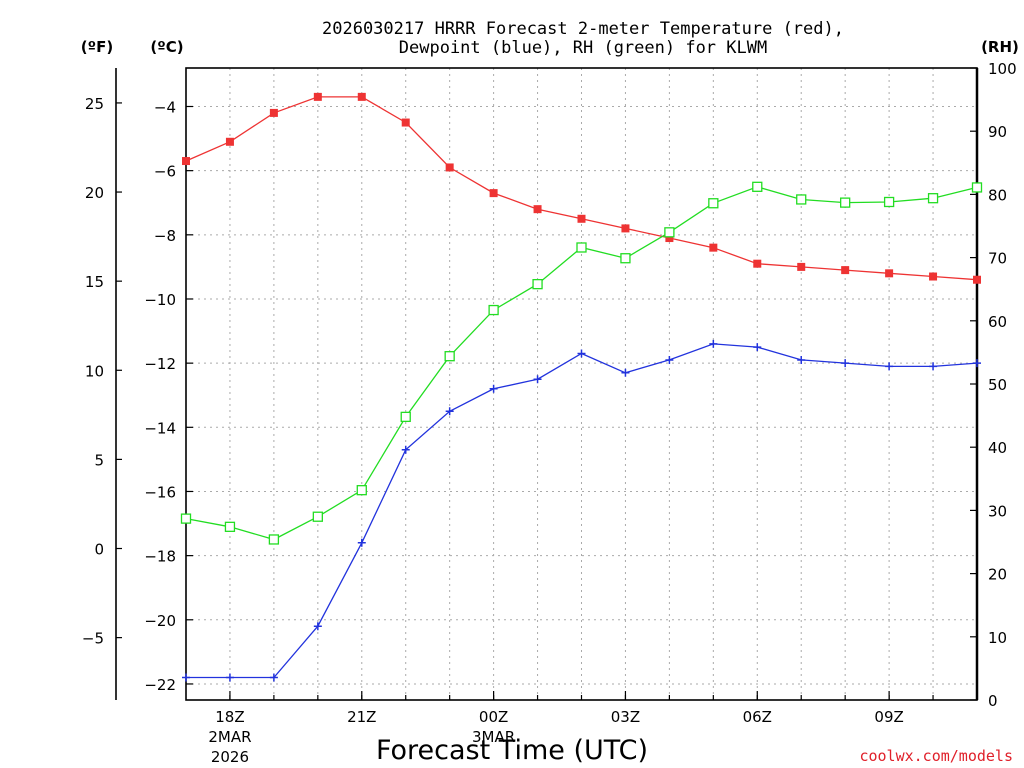  Describe the element at coordinates (997, 638) in the screenshot. I see `rh-tick-label: 10` at that location.